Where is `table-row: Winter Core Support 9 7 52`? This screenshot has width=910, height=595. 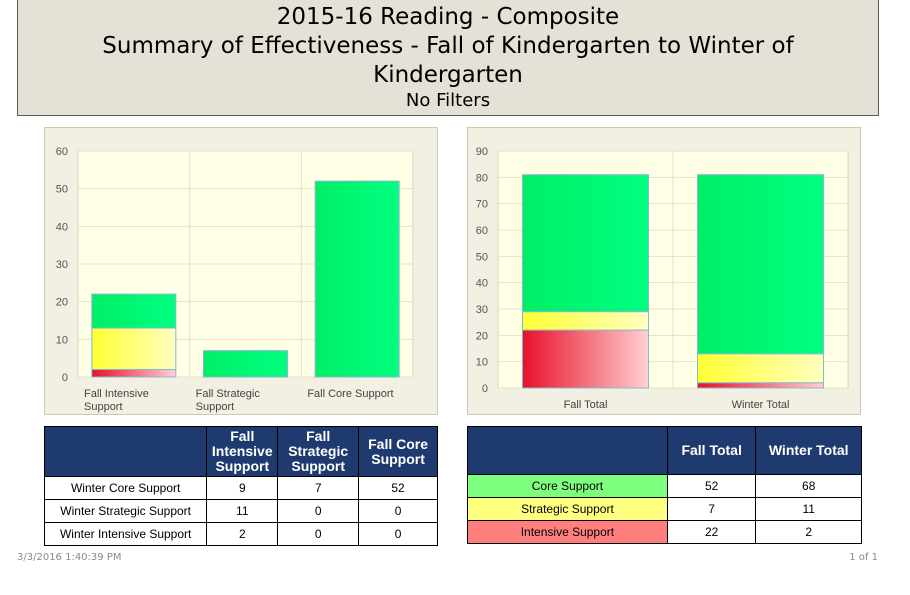 table-row: Winter Core Support 9 7 52 is located at coordinates (240, 488).